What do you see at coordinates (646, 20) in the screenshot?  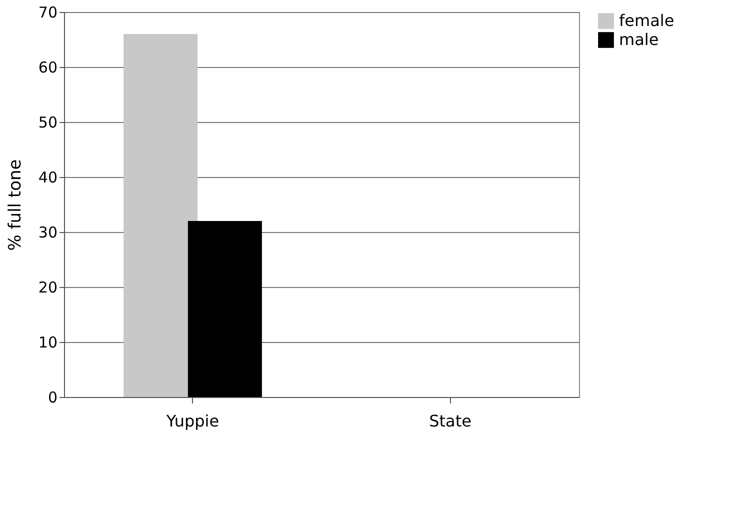 I see `legend-label: female` at bounding box center [646, 20].